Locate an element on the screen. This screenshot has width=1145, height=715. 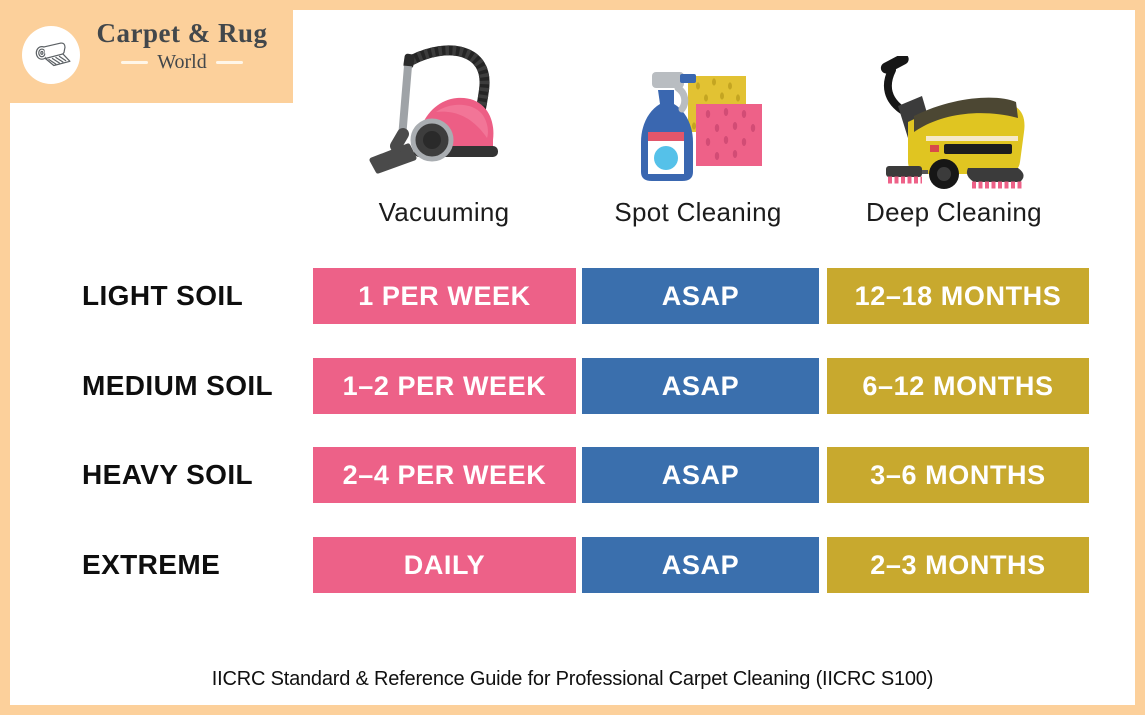
cell-extreme-vacuuming: DAILY is located at coordinates (444, 565).